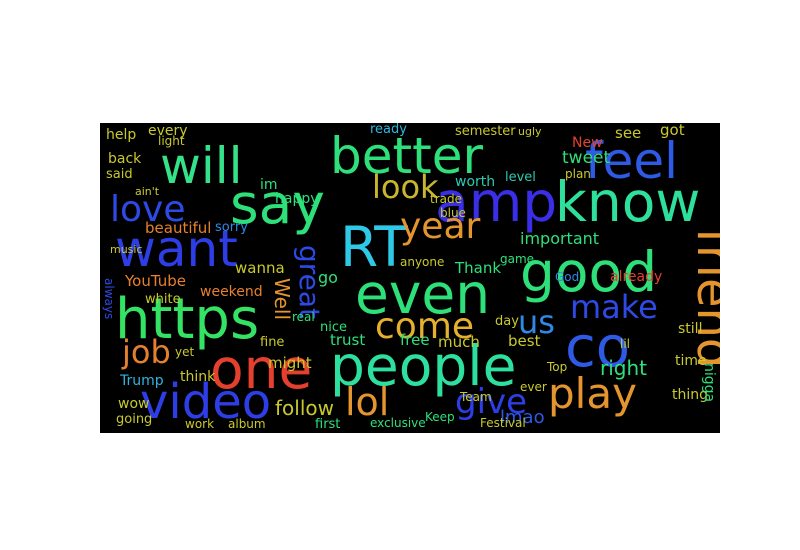 This screenshot has height=550, width=800. Describe the element at coordinates (578, 174) in the screenshot. I see `cloud-word-plan: plan` at that location.